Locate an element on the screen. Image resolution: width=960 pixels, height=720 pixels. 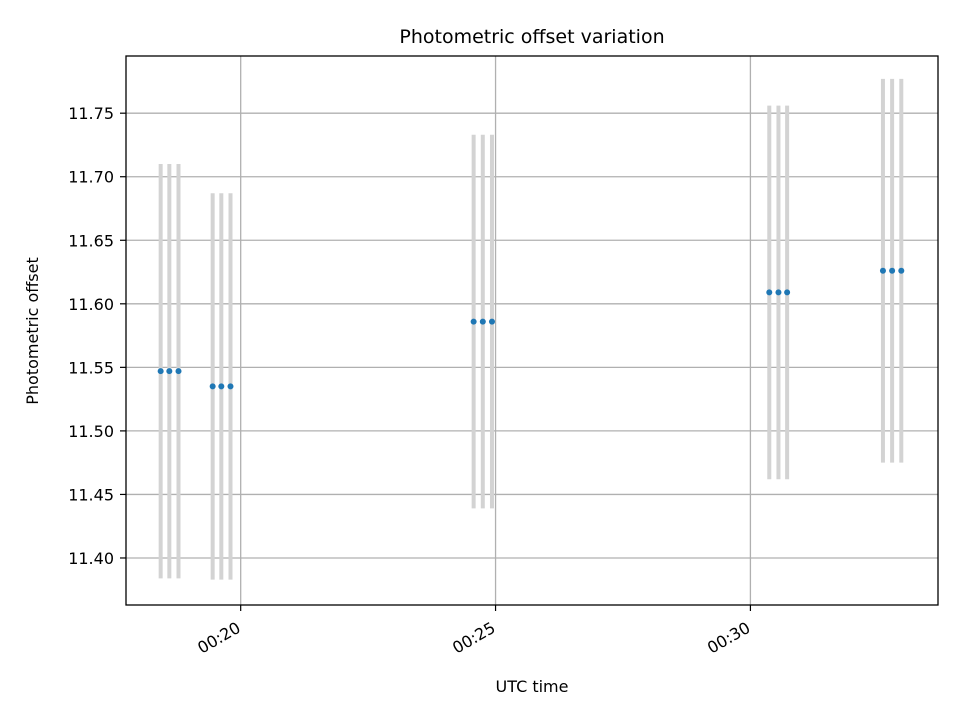
data-points is located at coordinates (531, 328).